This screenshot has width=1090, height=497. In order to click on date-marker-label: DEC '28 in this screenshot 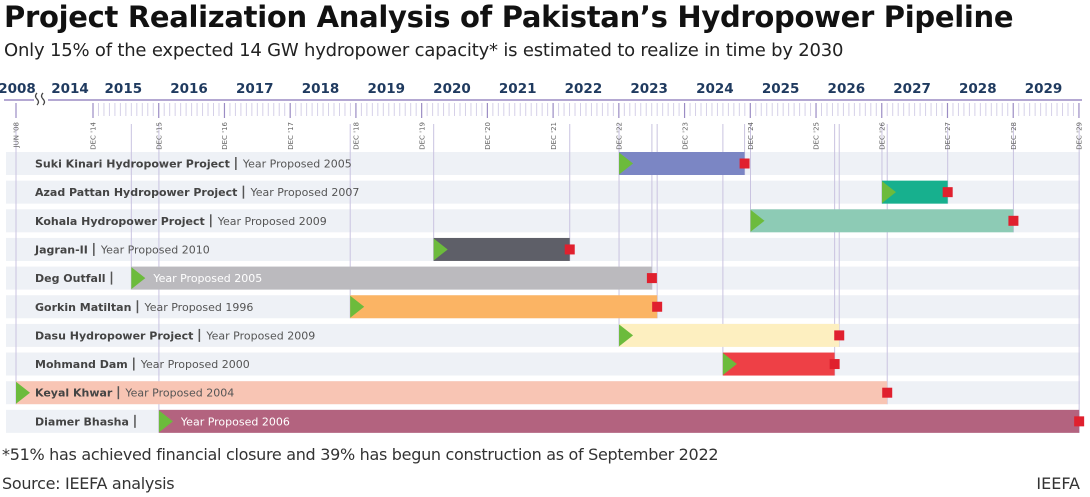, I will do `click(1014, 136)`.